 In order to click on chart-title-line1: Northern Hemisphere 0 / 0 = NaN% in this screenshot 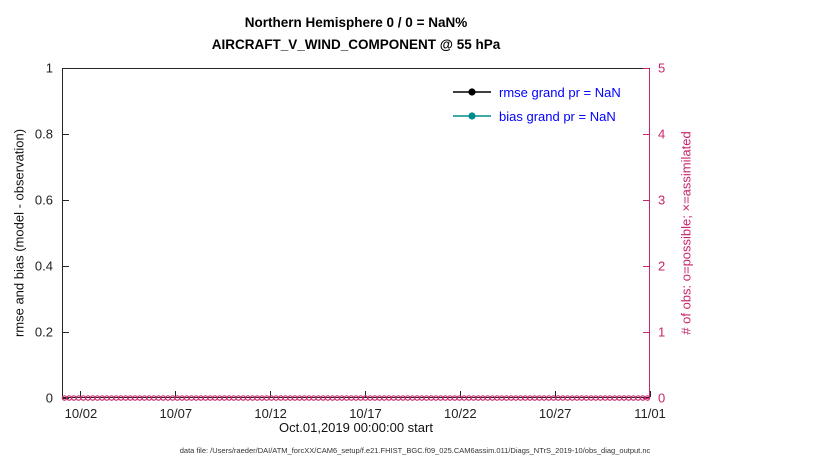, I will do `click(356, 22)`.